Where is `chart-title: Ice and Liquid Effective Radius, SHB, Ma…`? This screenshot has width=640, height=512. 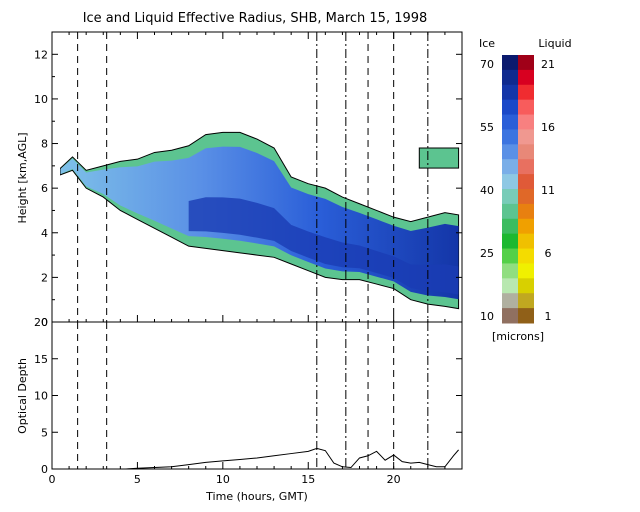
chart-title: Ice and Liquid Effective Radius, SHB, Ma… is located at coordinates (255, 18).